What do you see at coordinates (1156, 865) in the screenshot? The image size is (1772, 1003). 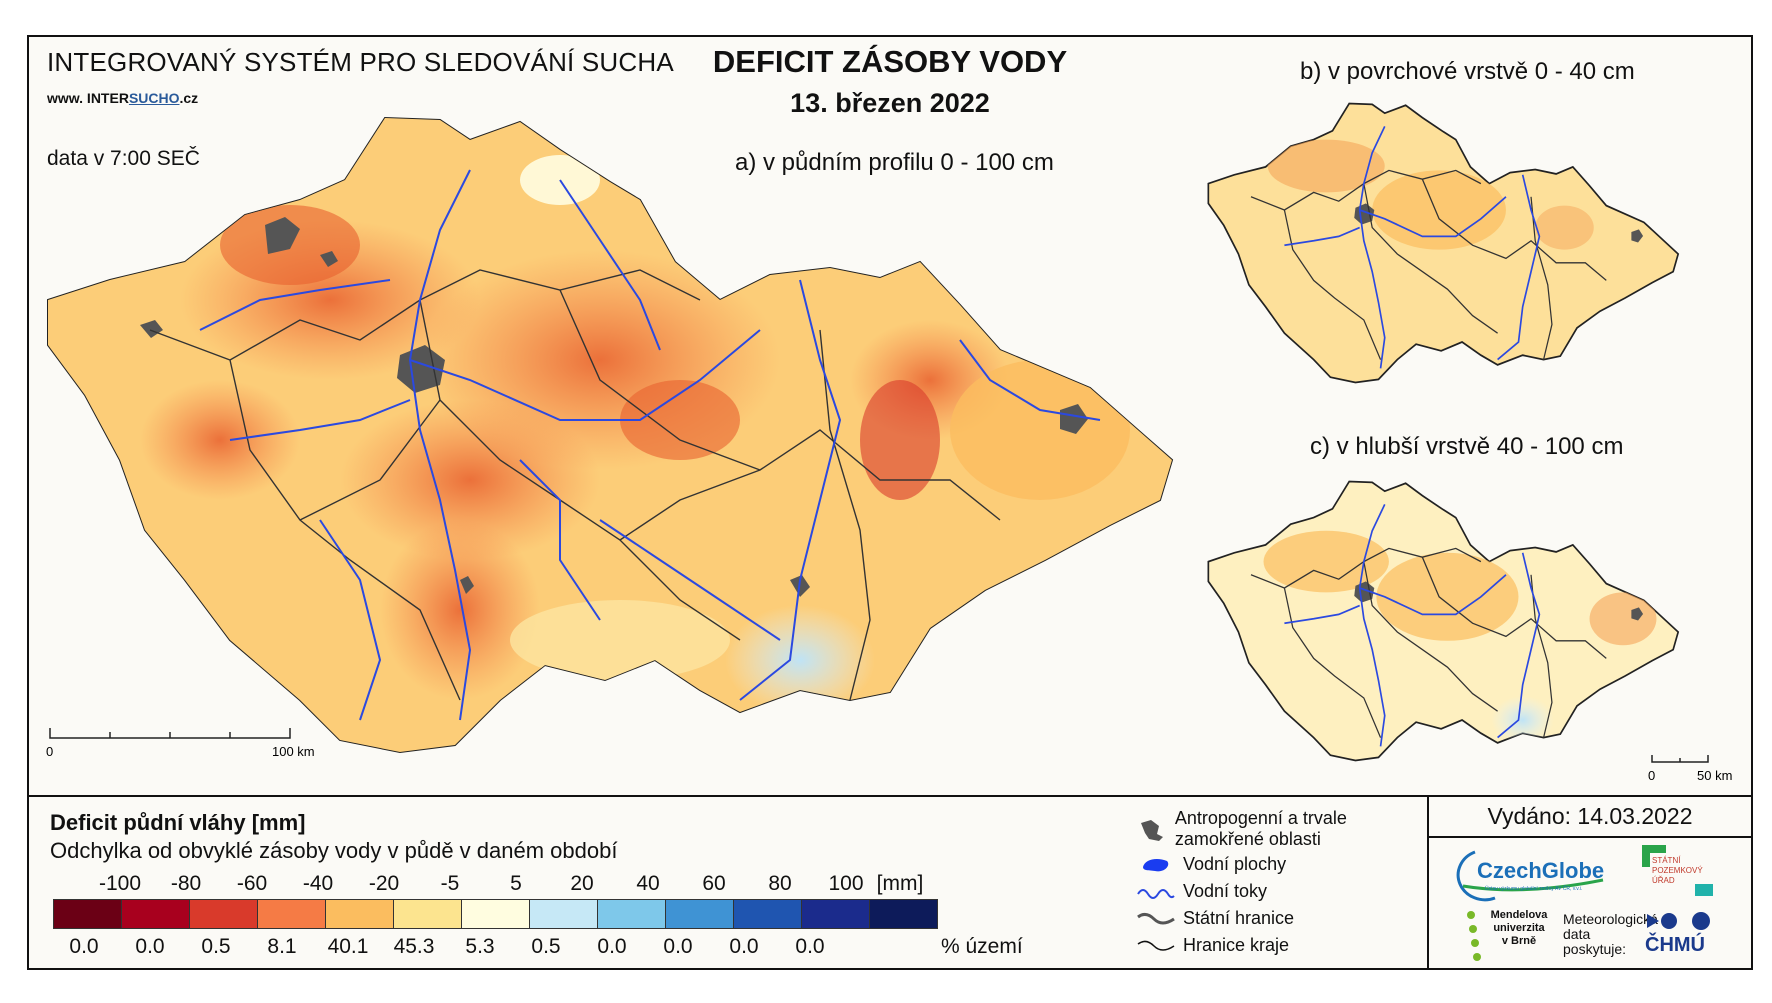 I see `water-body-icon` at bounding box center [1156, 865].